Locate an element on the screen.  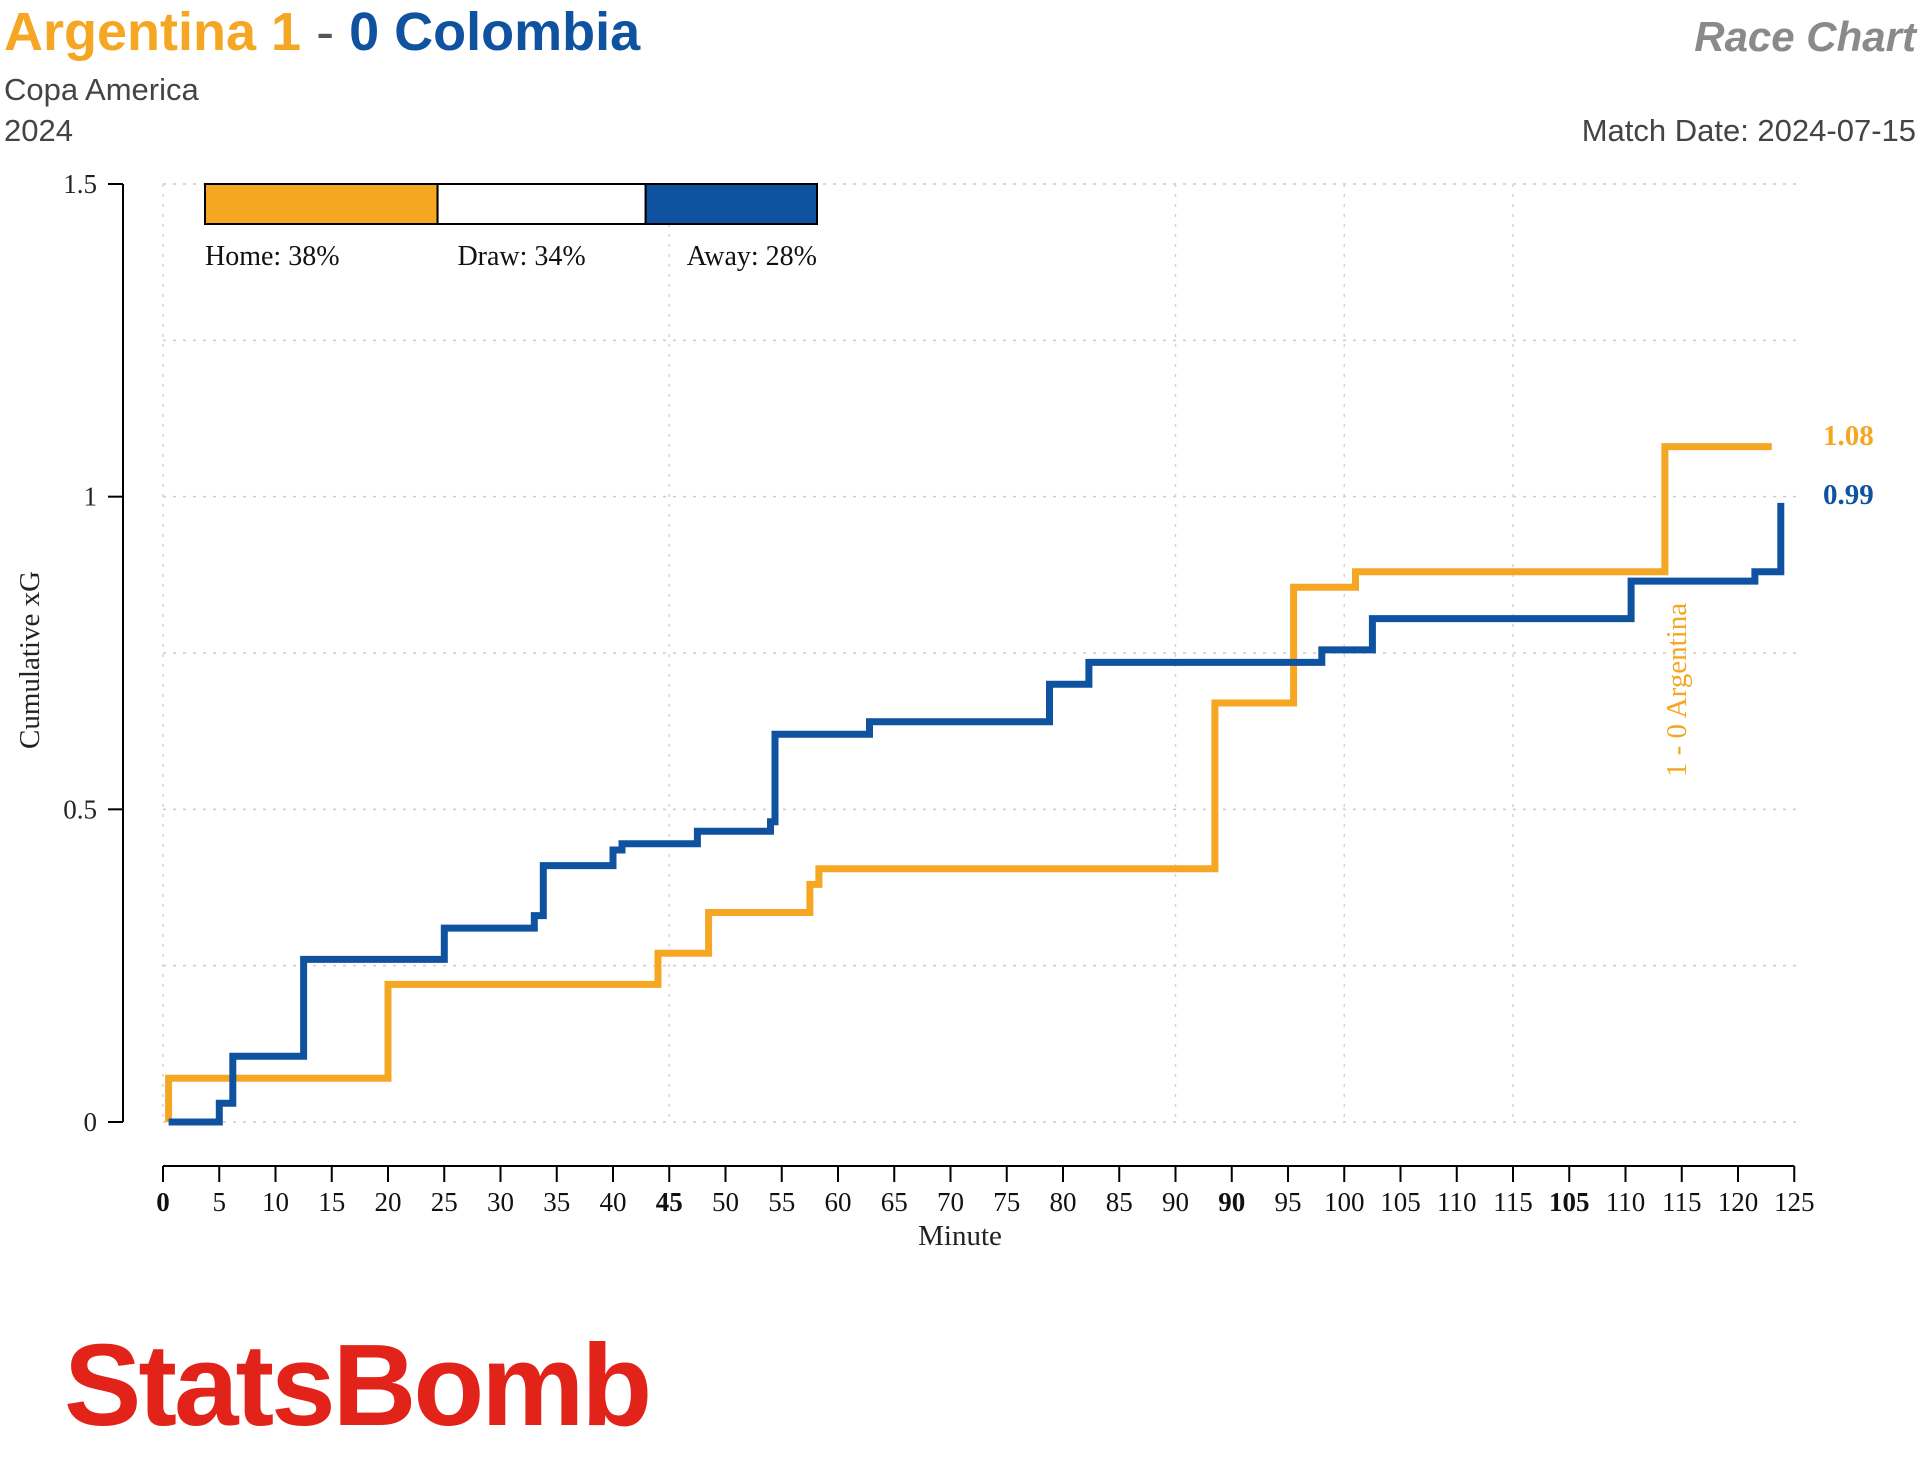
x-tick-label: 75 is located at coordinates (1006, 1202).